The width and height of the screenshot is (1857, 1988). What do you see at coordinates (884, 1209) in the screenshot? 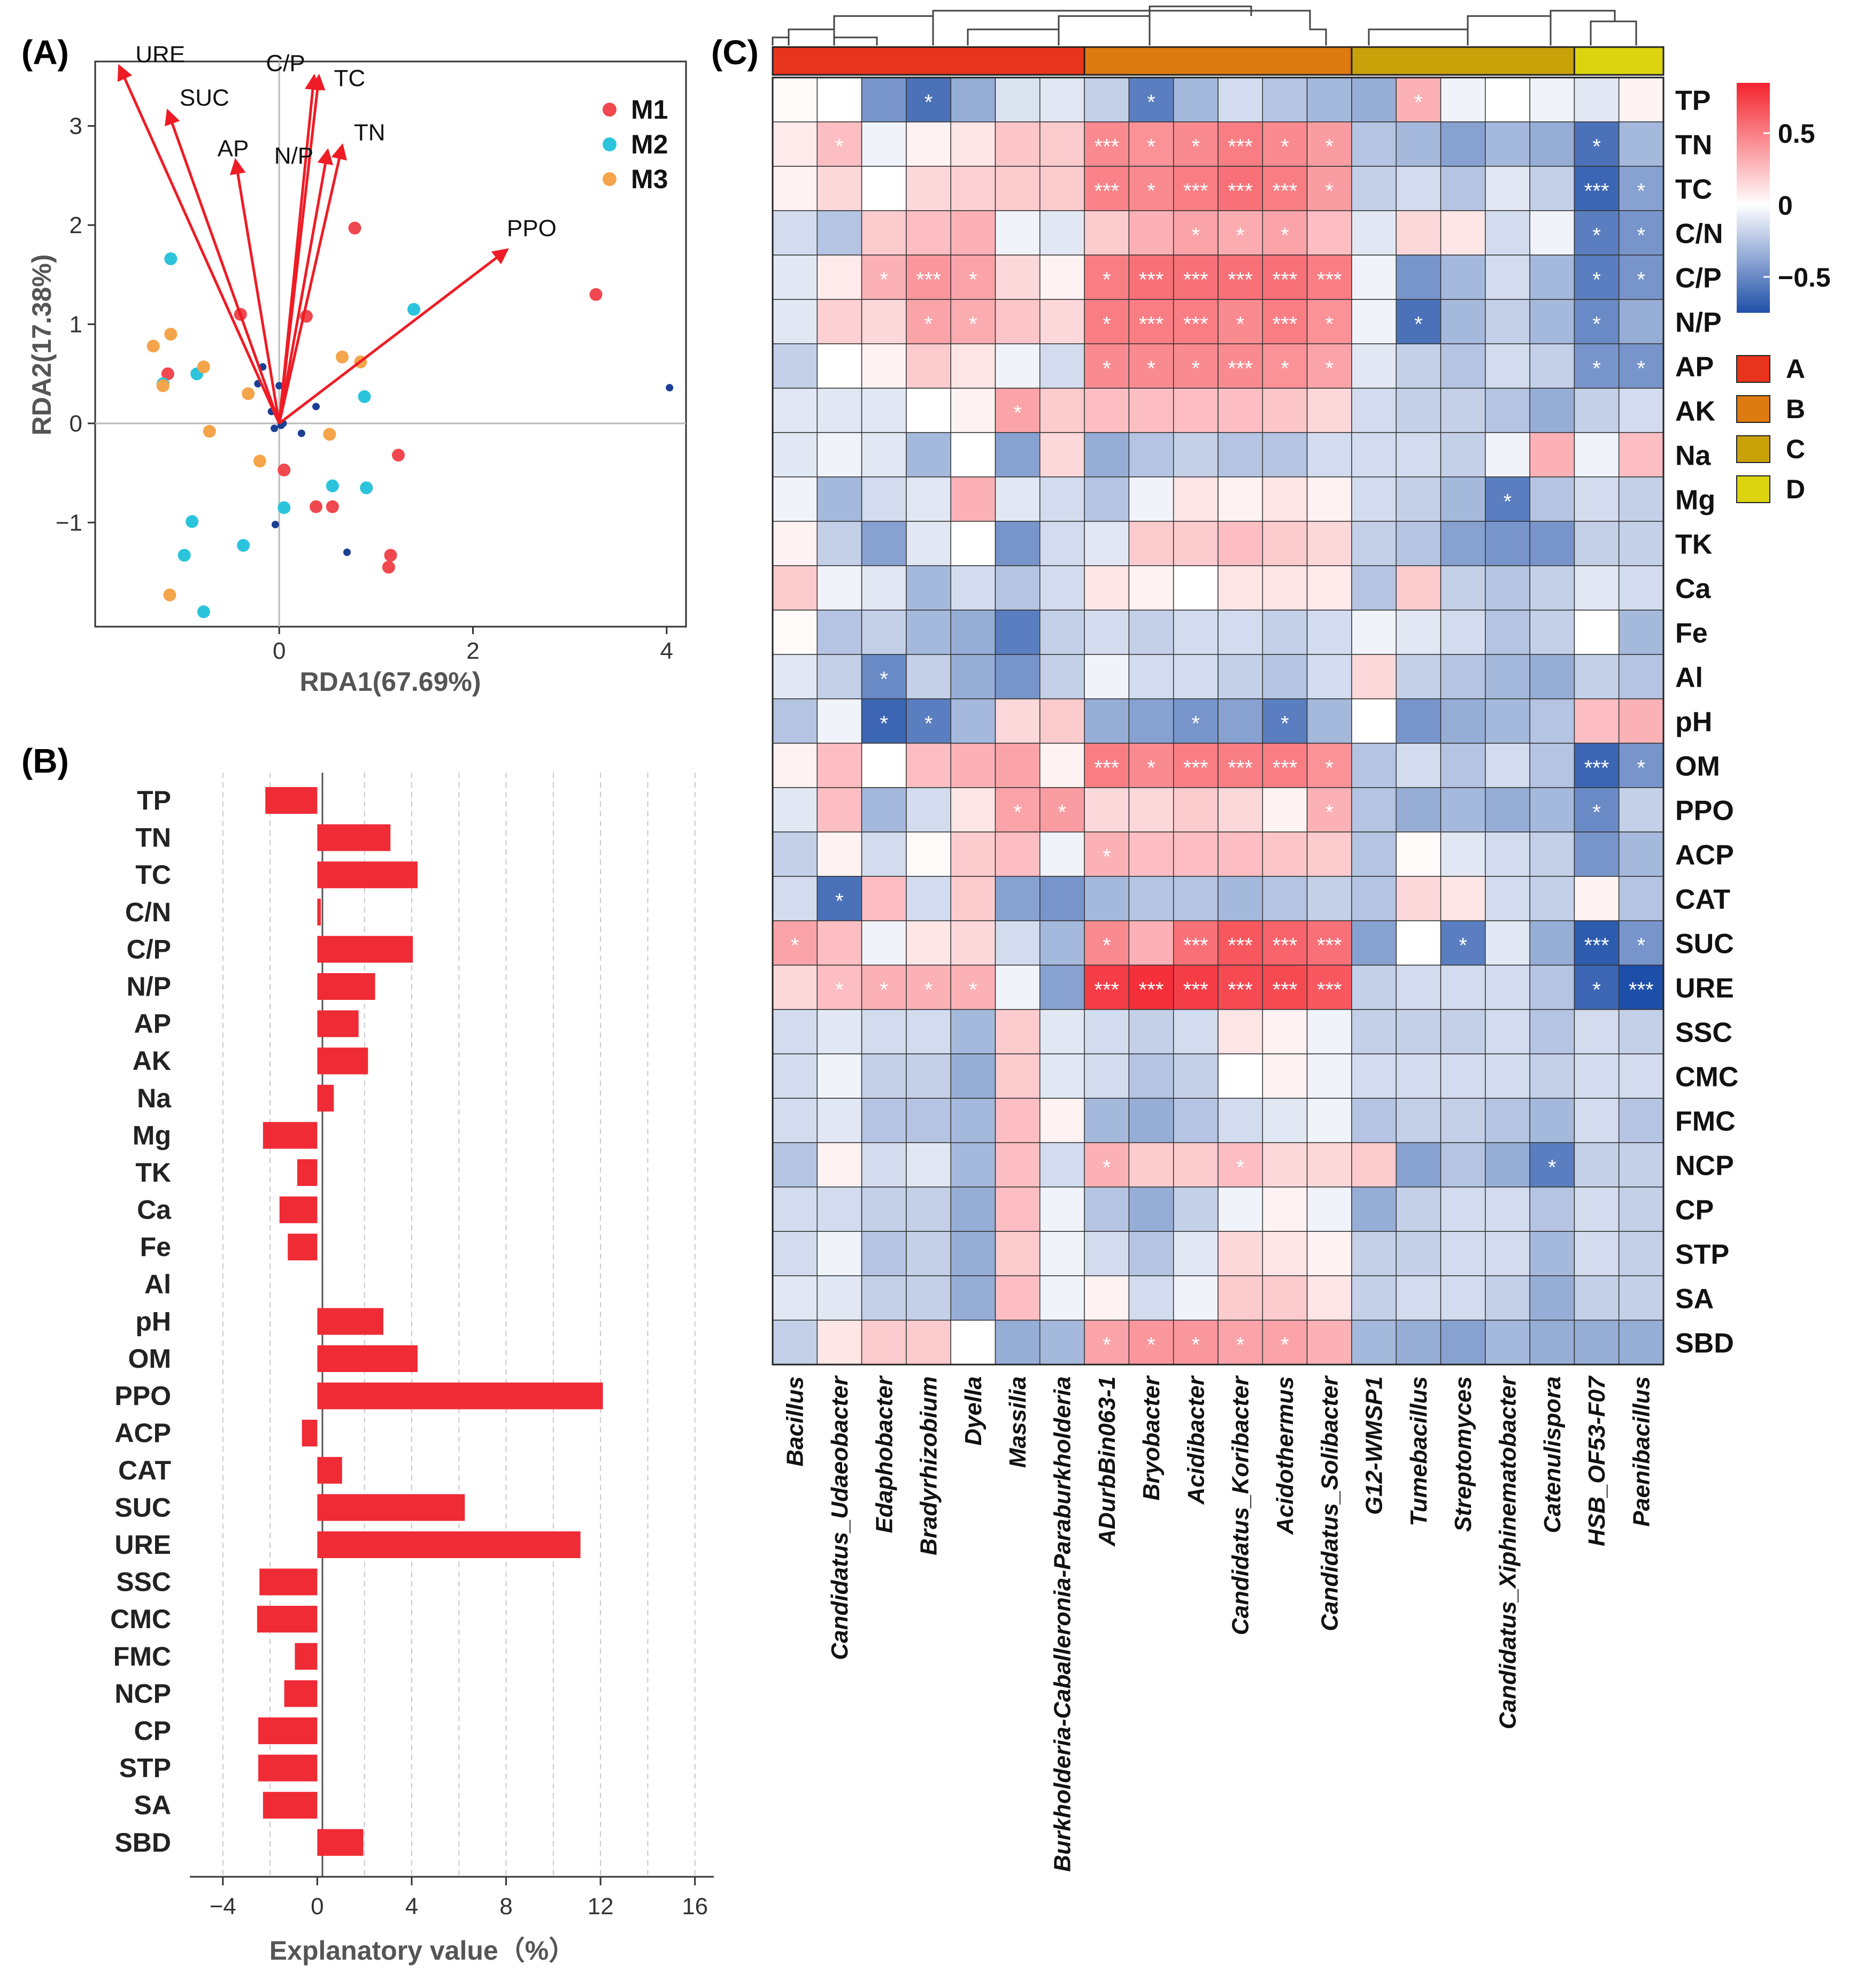
I see `c-cell-r25-c2` at bounding box center [884, 1209].